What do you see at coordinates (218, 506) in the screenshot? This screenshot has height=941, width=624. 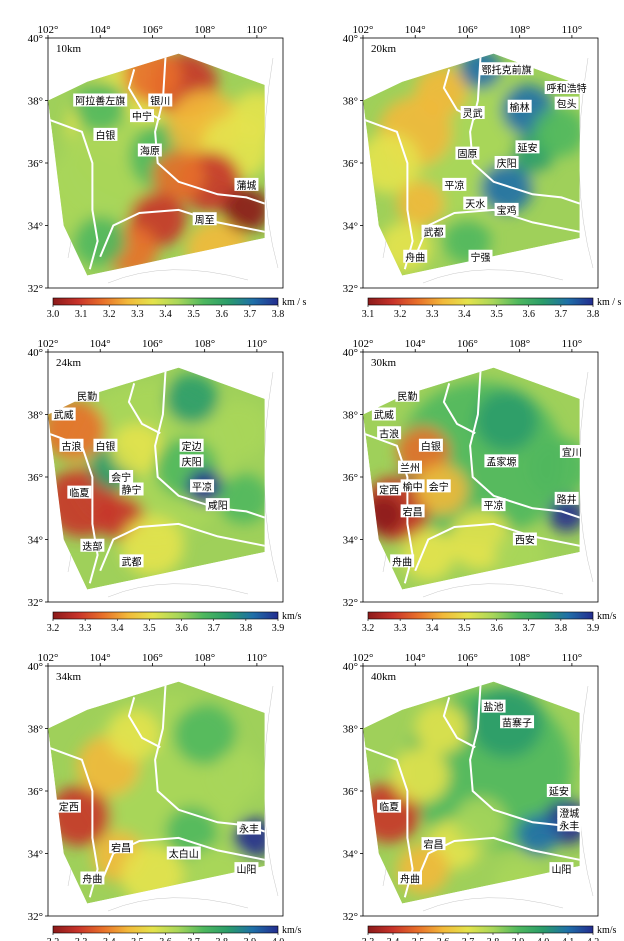 I see `place-label: 咸阳` at bounding box center [218, 506].